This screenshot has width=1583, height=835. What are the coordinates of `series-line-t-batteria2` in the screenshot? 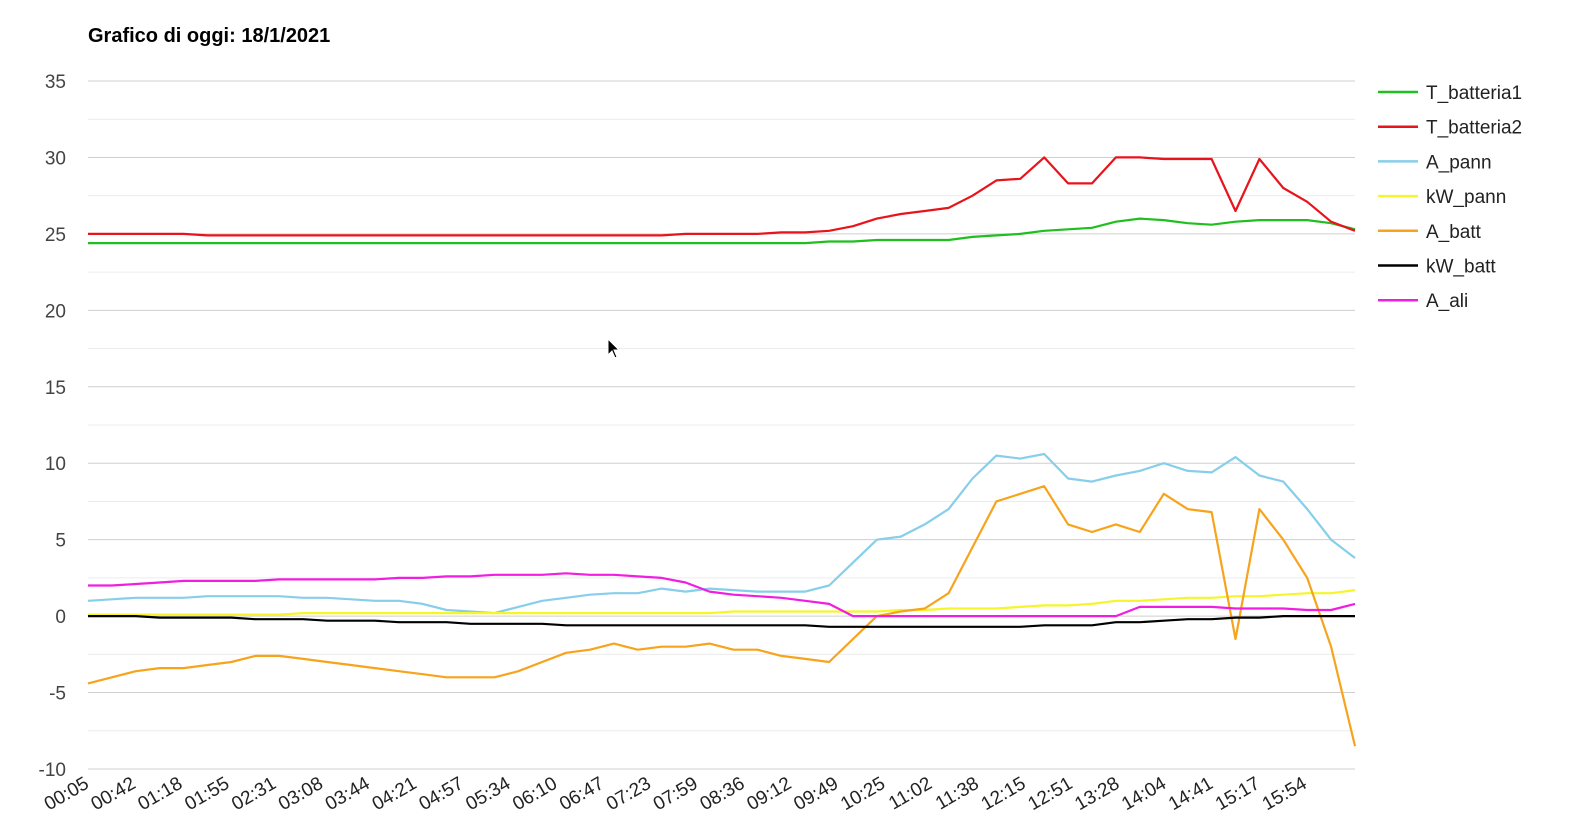 It's located at (722, 196).